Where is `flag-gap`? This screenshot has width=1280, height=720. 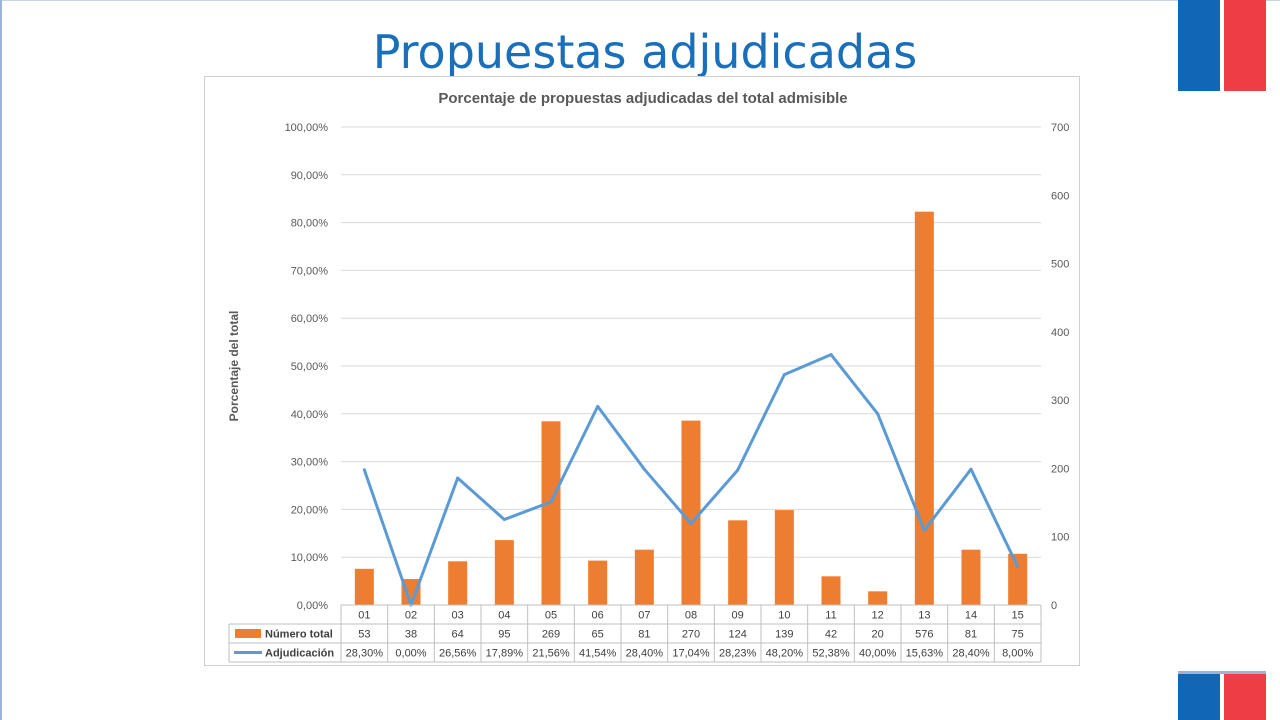
flag-gap is located at coordinates (1222, 697).